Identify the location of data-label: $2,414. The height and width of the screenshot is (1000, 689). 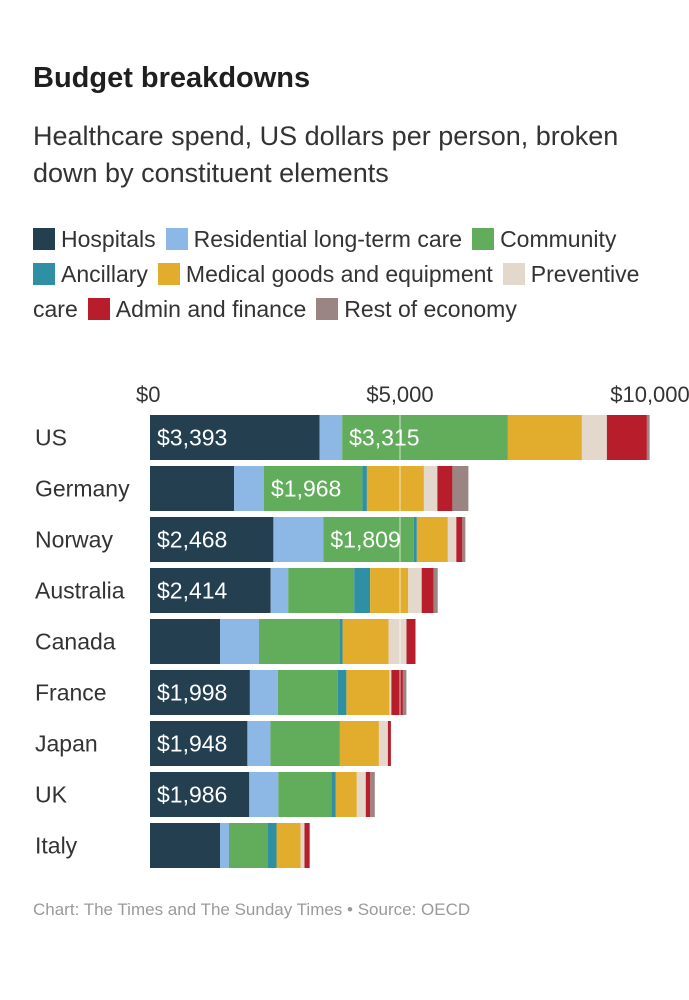
(192, 591).